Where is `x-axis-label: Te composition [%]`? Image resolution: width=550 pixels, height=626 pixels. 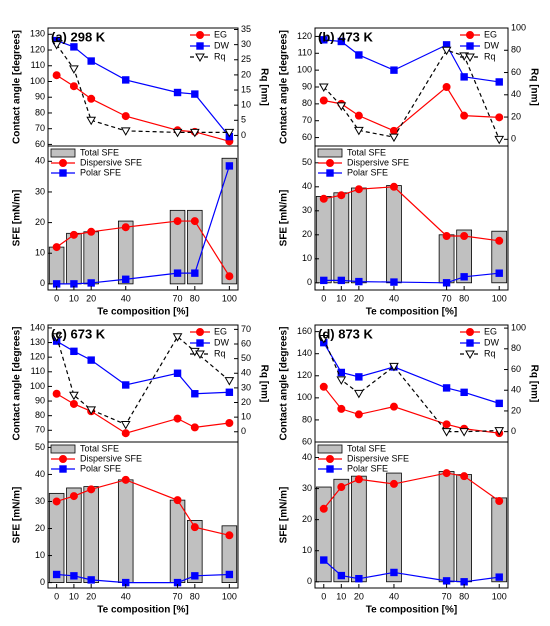
x-axis-label: Te composition [%] is located at coordinates (142, 312).